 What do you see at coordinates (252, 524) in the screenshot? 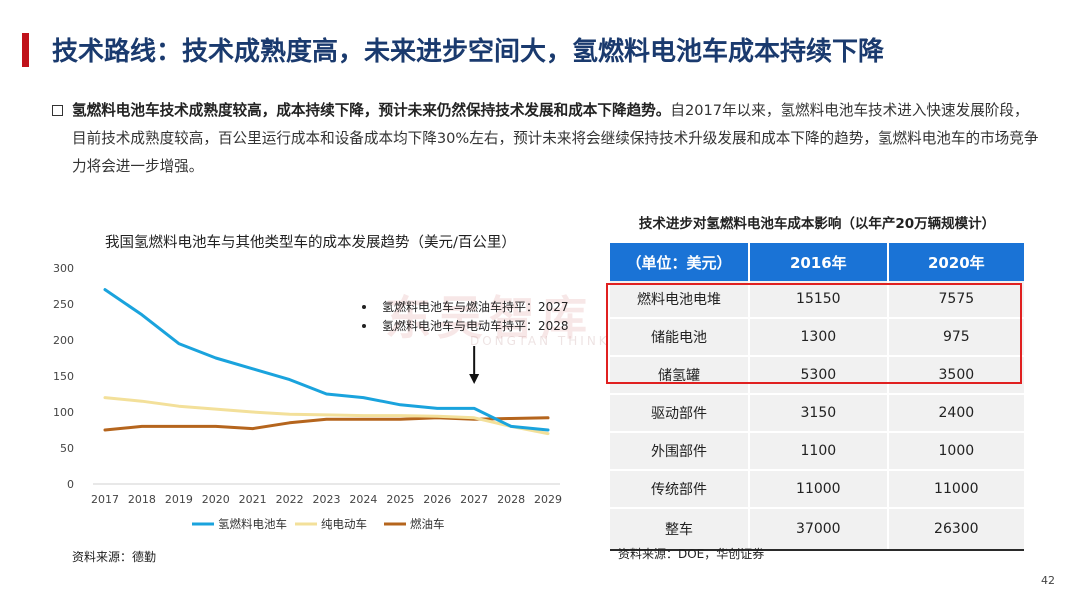
I see `legend-label: 氢燃料电池车` at bounding box center [252, 524].